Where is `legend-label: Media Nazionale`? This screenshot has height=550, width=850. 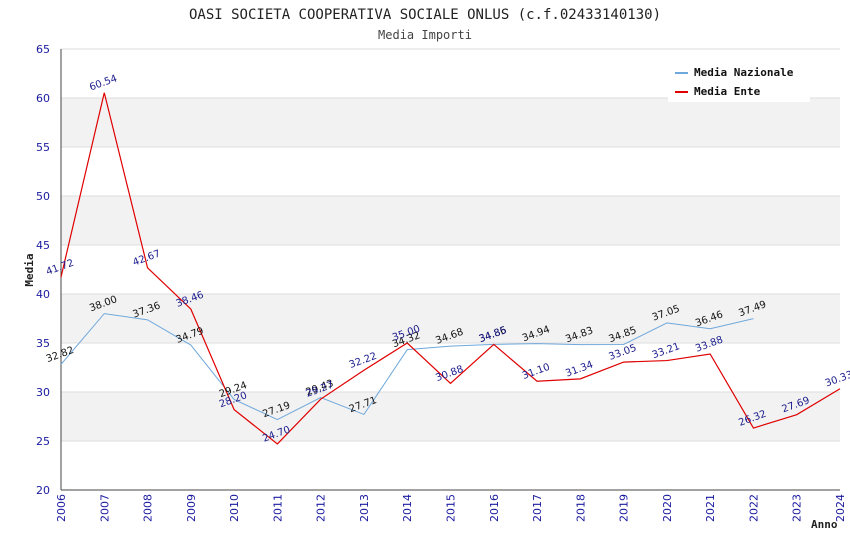
legend-label: Media Nazionale is located at coordinates (744, 72).